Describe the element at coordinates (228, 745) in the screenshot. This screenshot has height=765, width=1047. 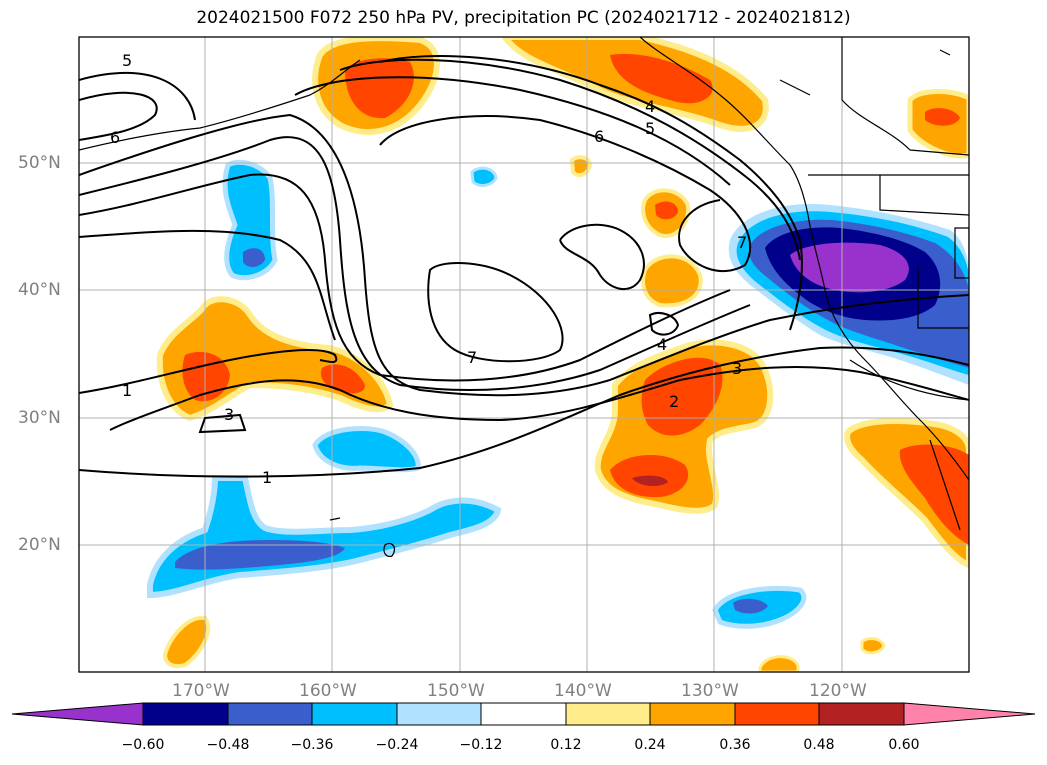
I see `colorbar-tick: −0.48` at that location.